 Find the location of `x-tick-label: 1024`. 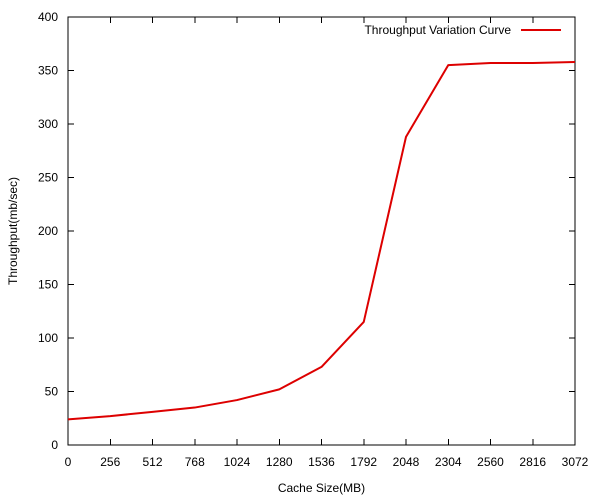

x-tick-label: 1024 is located at coordinates (237, 462).